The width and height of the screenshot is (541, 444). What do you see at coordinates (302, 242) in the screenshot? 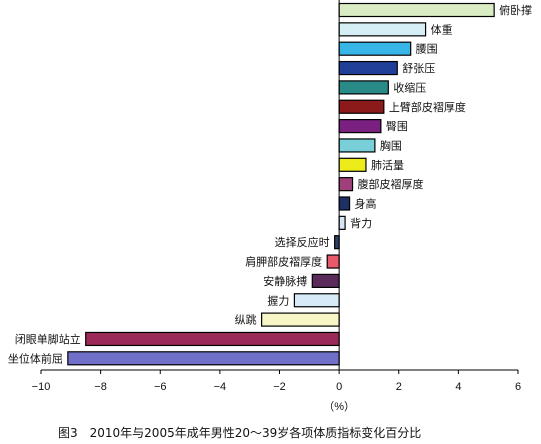
I see `bar-category-label: 选择反应时` at bounding box center [302, 242].